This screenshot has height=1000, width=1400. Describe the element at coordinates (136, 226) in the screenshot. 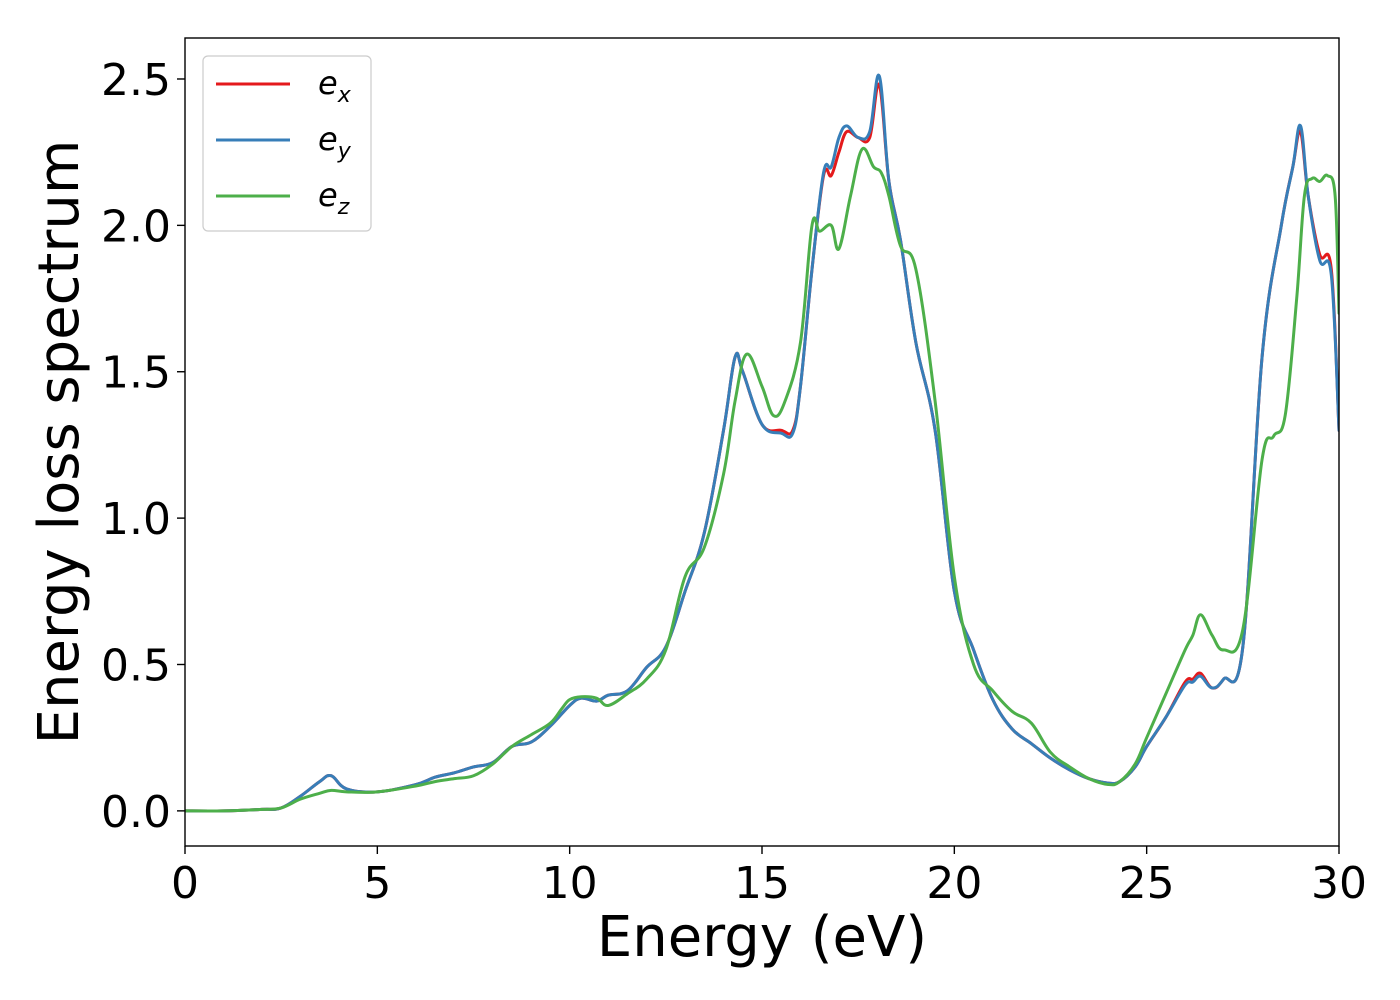

I see `y-tick-label: 2.0` at that location.